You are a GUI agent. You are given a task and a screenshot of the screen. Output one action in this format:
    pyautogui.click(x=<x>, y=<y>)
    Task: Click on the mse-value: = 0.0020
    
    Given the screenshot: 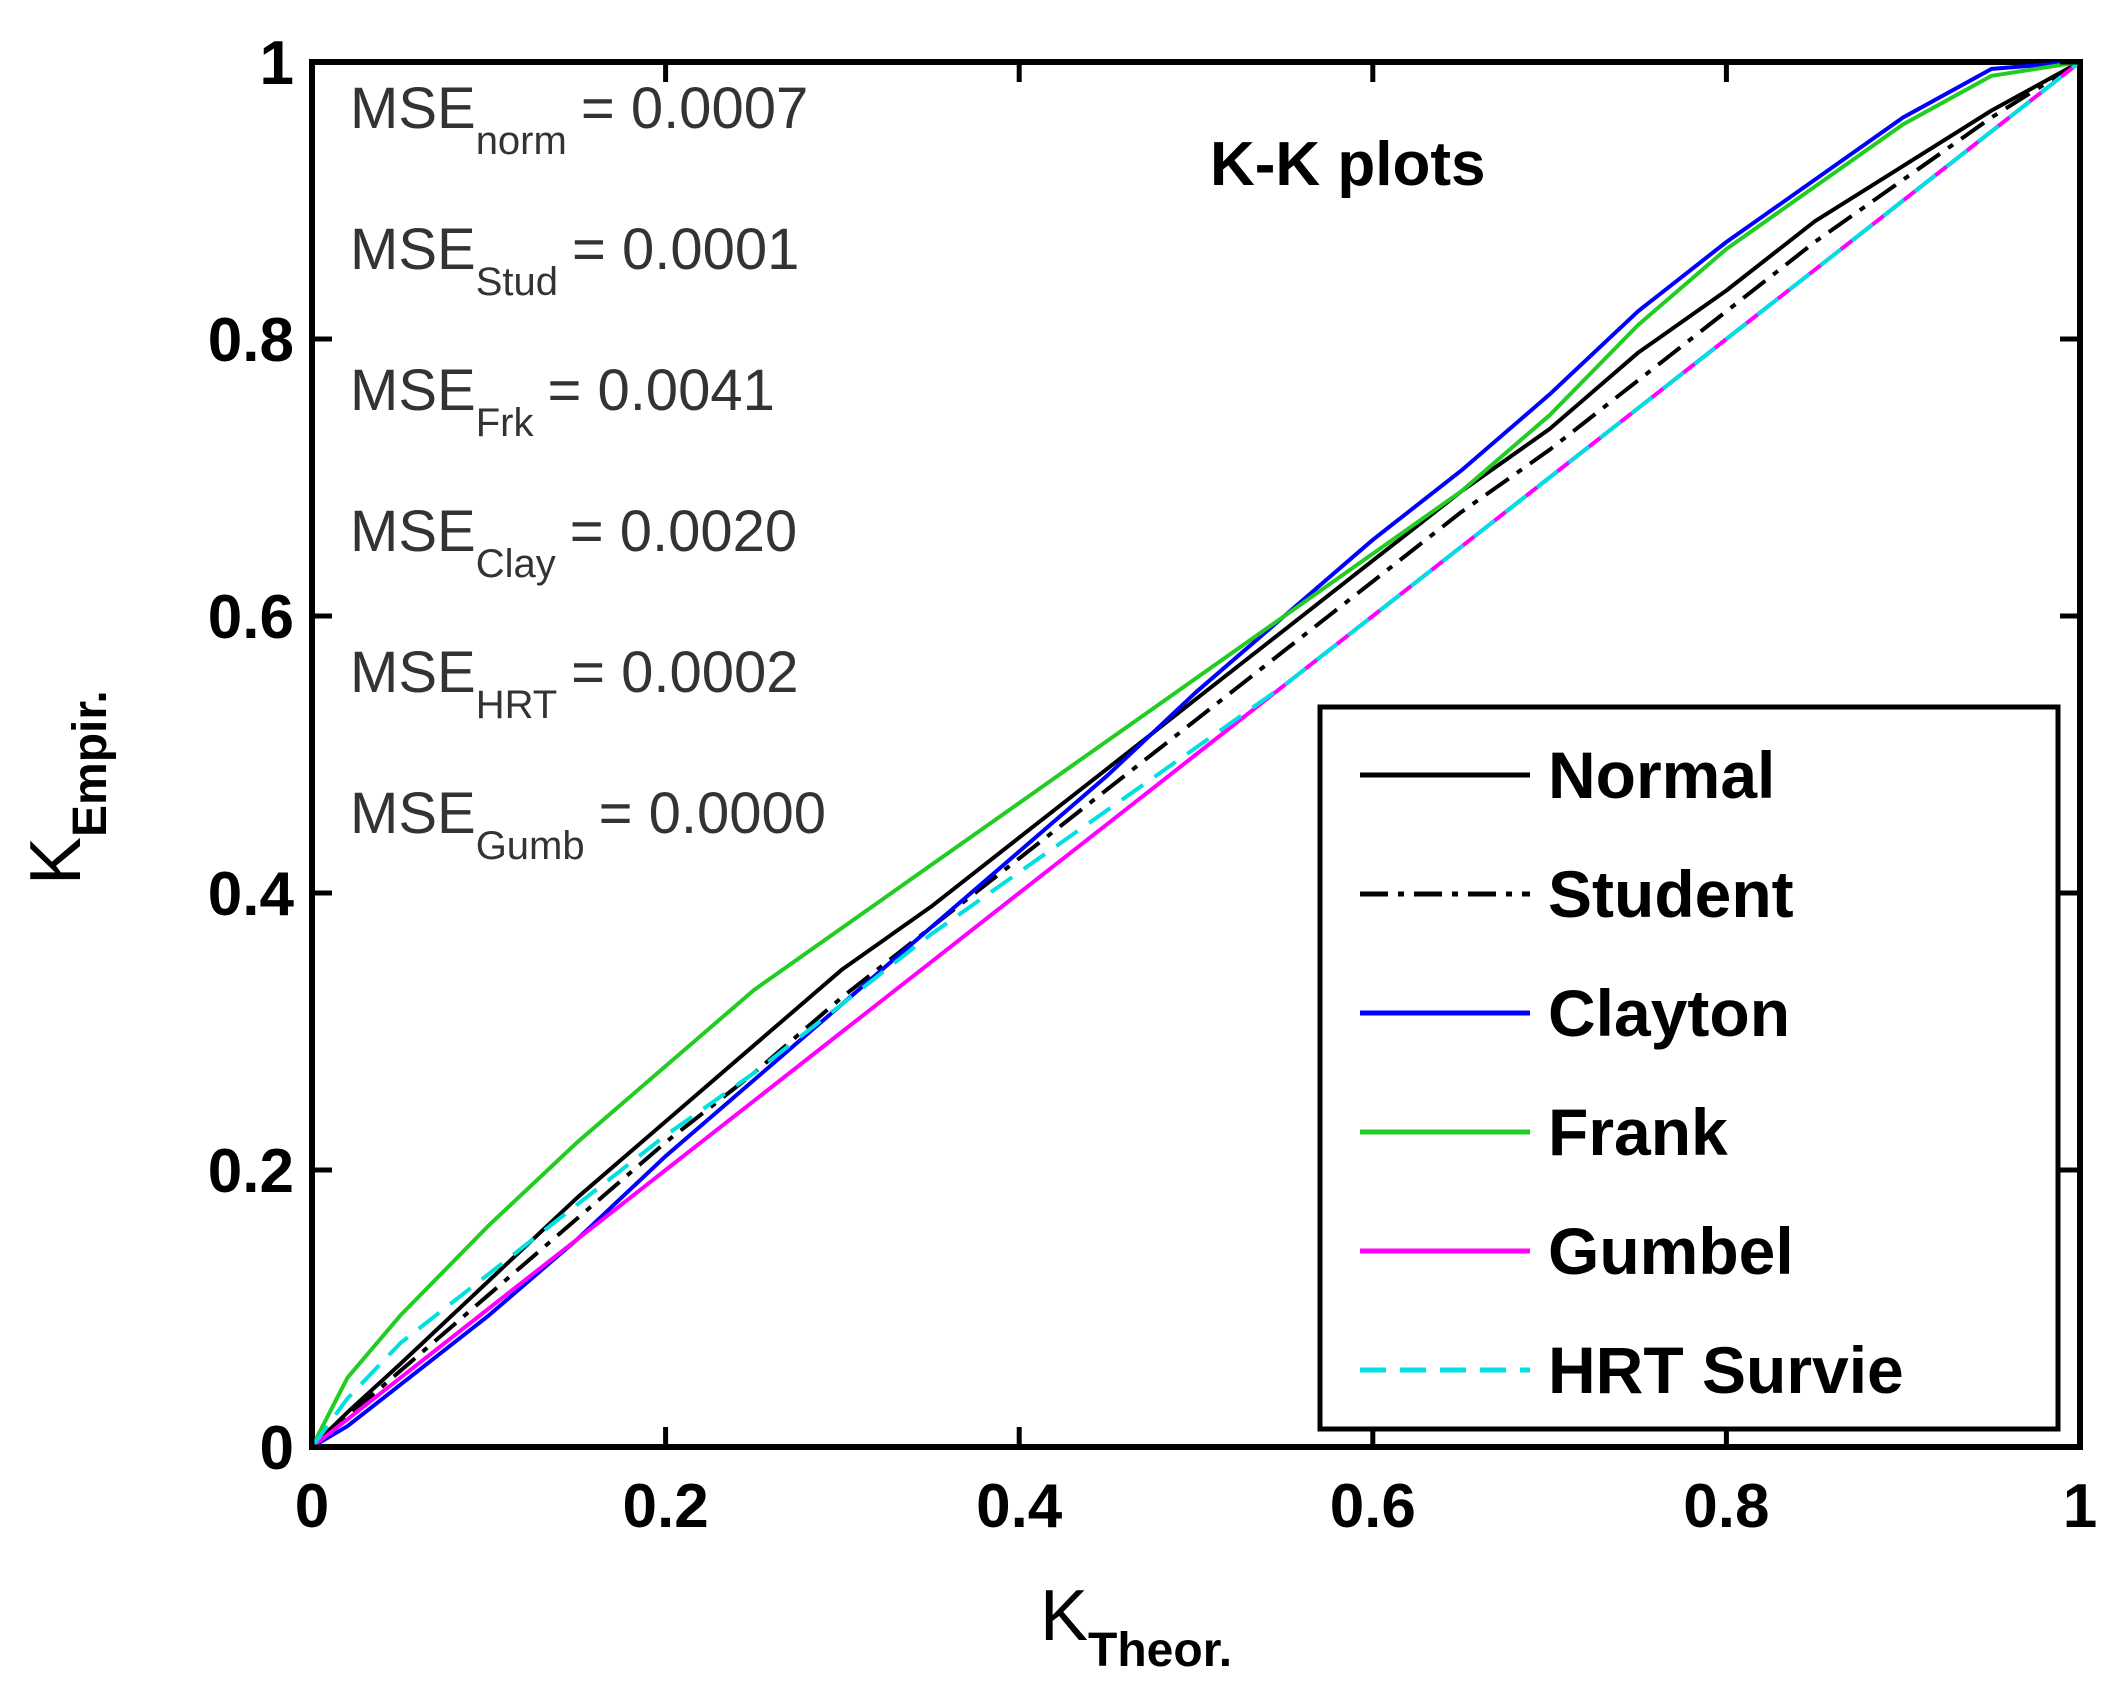 What is the action you would take?
    pyautogui.click(x=683, y=531)
    